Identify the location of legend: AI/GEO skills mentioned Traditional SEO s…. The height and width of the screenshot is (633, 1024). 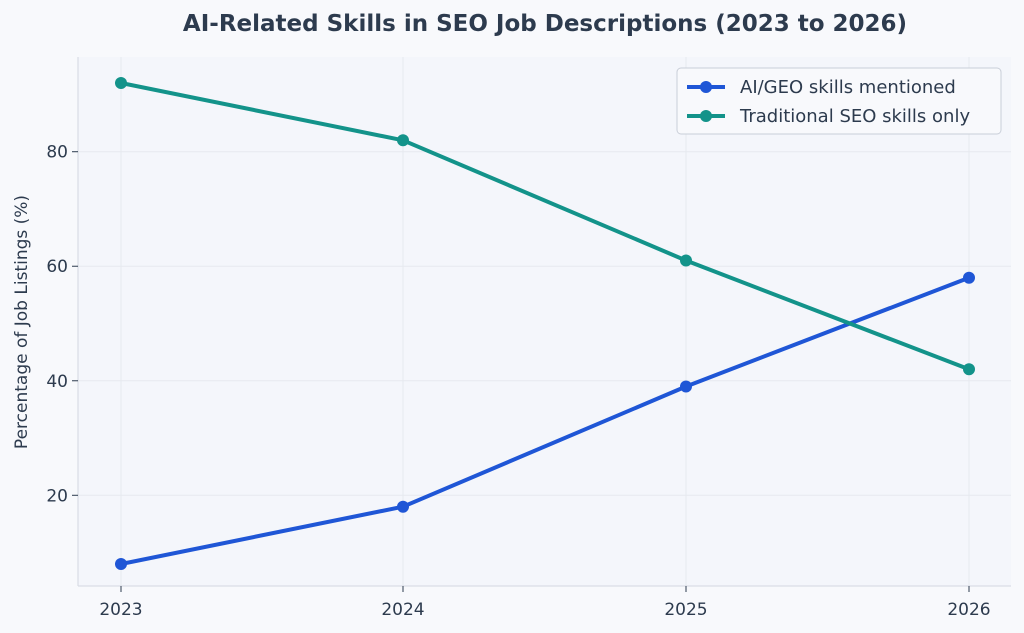
(839, 101).